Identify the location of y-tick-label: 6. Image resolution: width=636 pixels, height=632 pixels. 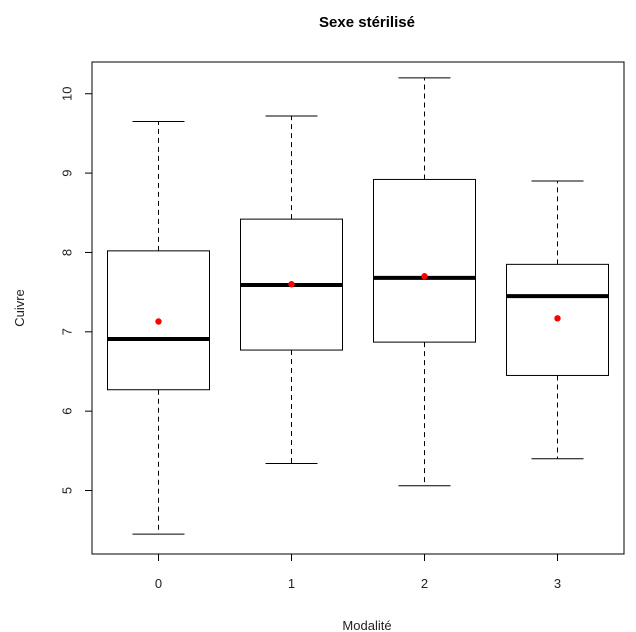
(66, 411).